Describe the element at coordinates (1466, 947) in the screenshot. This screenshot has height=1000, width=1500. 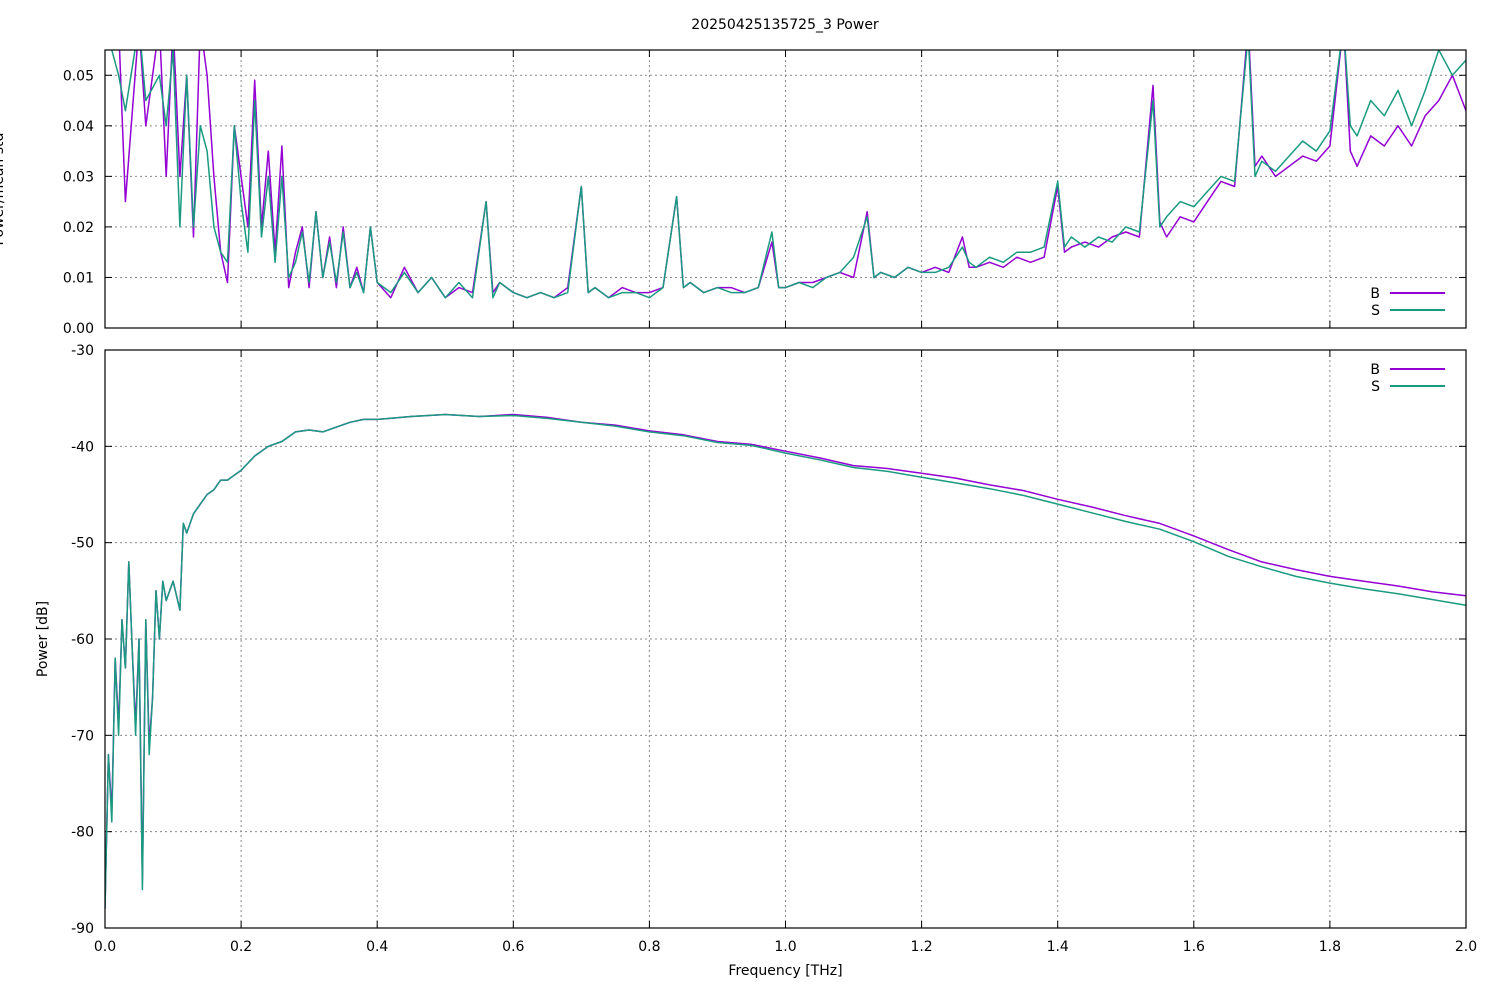
I see `x-tick-label: 2.0` at that location.